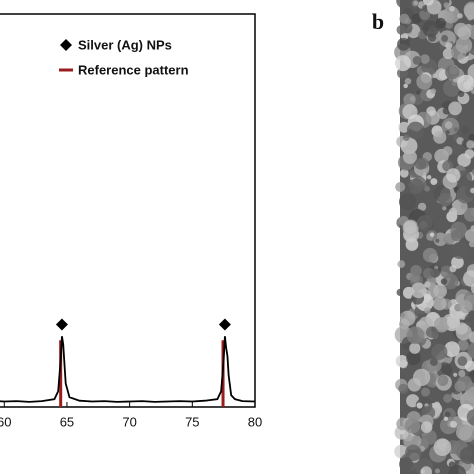 The width and height of the screenshot is (474, 474). Describe the element at coordinates (378, 21) in the screenshot. I see `panel-label: b` at that location.